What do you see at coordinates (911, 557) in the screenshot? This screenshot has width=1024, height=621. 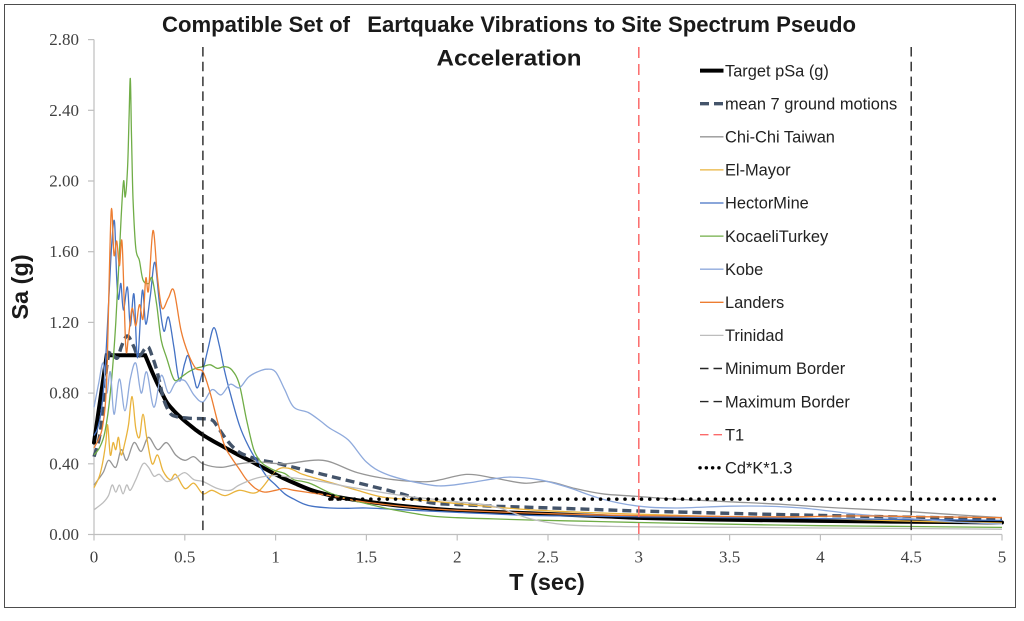 I see `svg-text: 4.5` at bounding box center [911, 557].